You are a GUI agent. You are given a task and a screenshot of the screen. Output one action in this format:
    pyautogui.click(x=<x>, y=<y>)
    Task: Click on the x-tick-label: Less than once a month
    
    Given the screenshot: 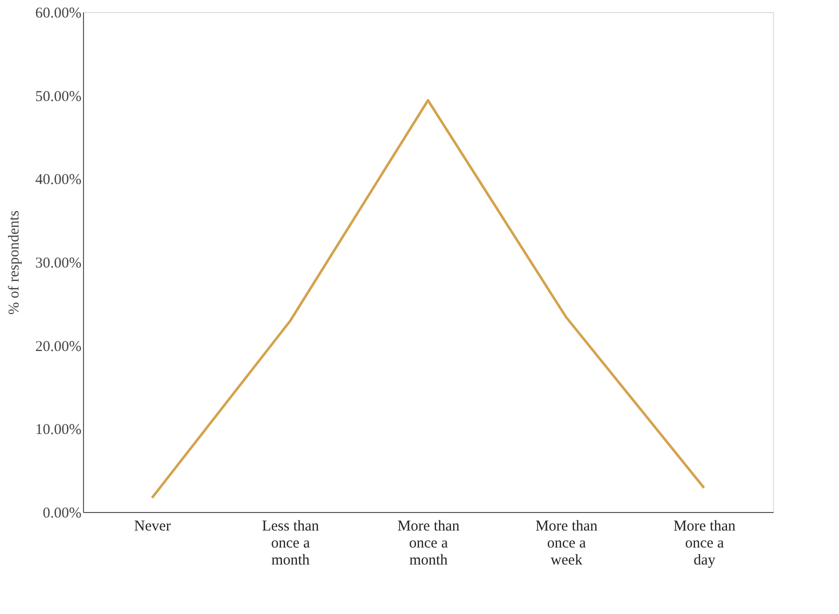 What is the action you would take?
    pyautogui.click(x=291, y=543)
    